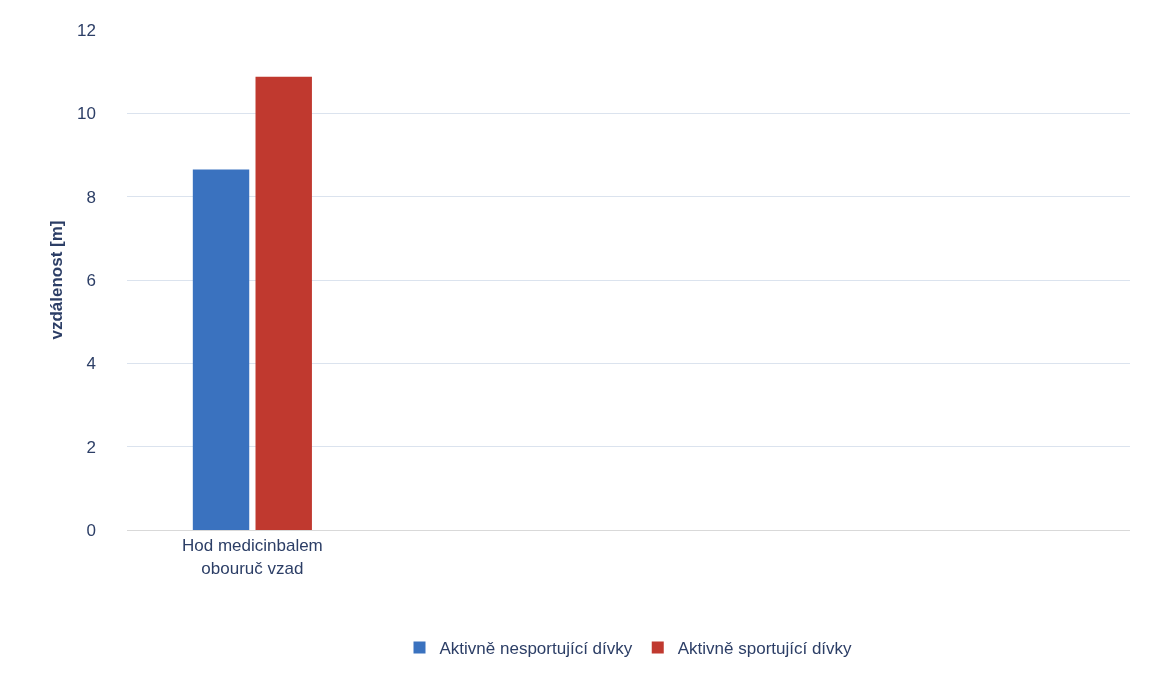 This screenshot has width=1150, height=678. What do you see at coordinates (91, 197) in the screenshot?
I see `y-tick-label: 8` at bounding box center [91, 197].